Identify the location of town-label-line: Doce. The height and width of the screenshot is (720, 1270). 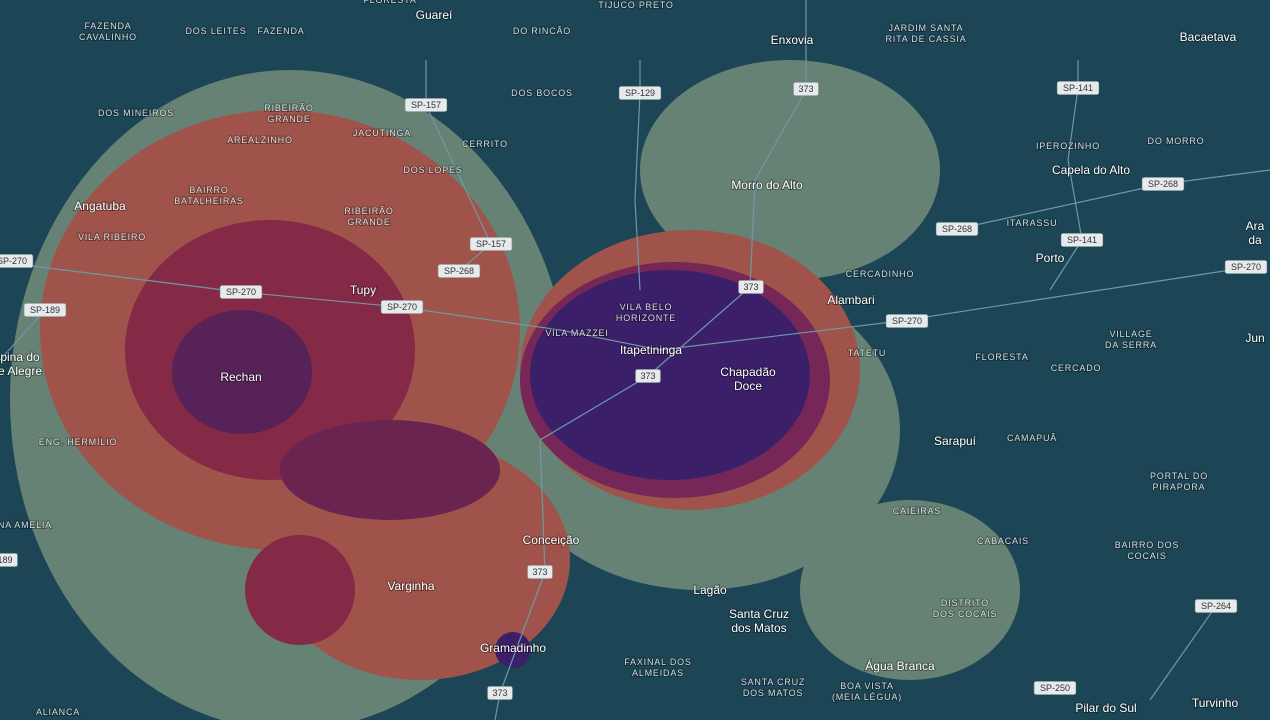
(748, 386).